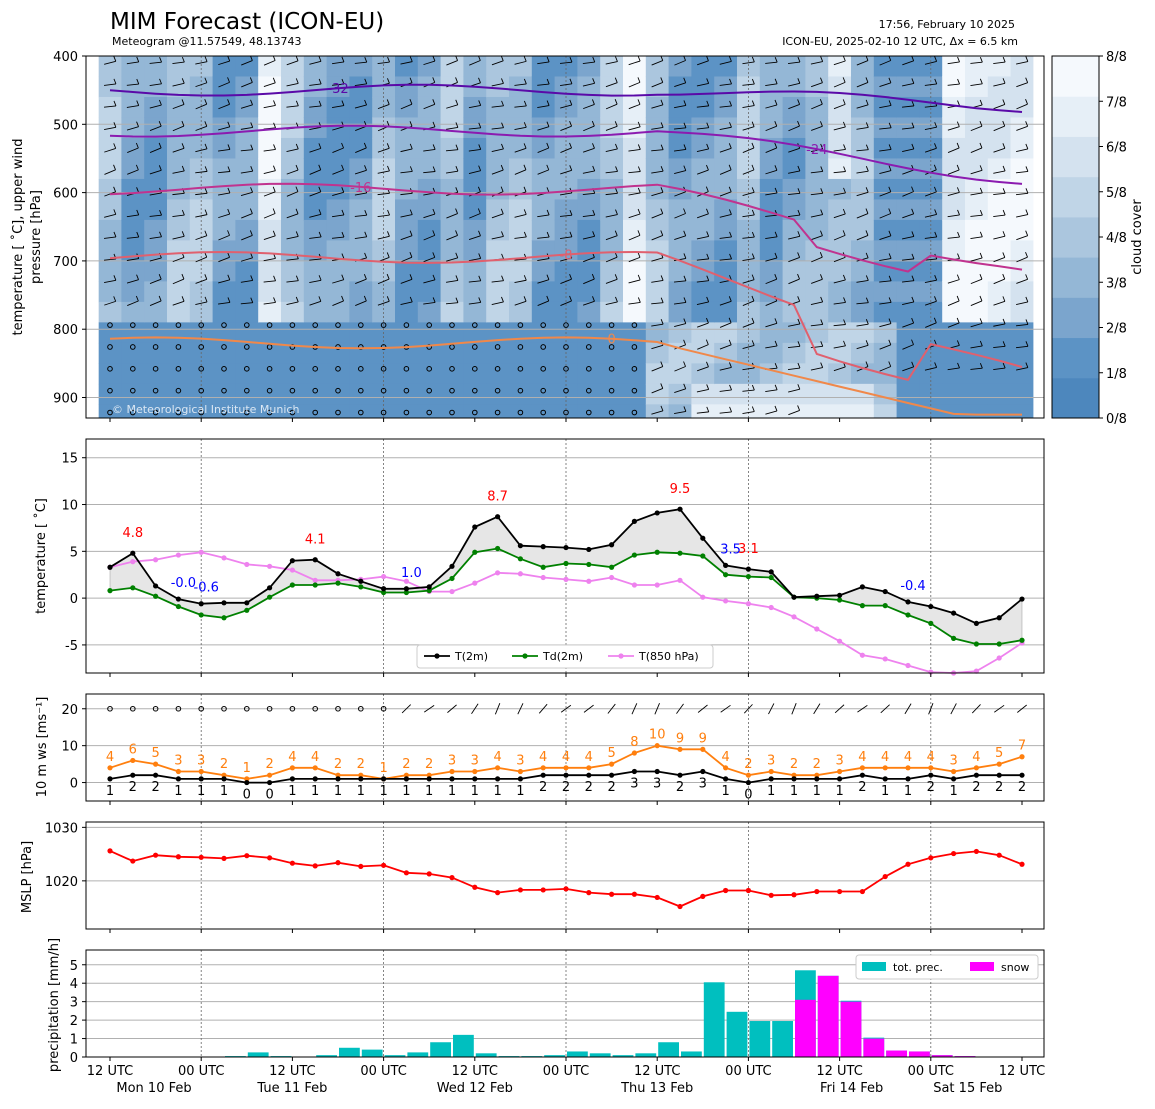 Image resolution: width=1155 pixels, height=1109 pixels. I want to click on extreme-label: 4.8, so click(132, 533).